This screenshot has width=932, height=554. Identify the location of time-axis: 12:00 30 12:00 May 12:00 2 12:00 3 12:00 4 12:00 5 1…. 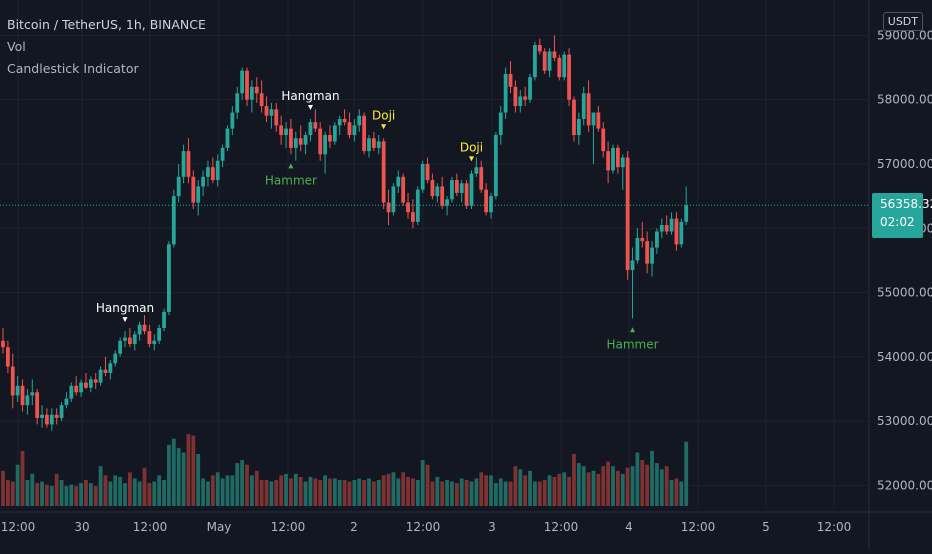
(466, 522).